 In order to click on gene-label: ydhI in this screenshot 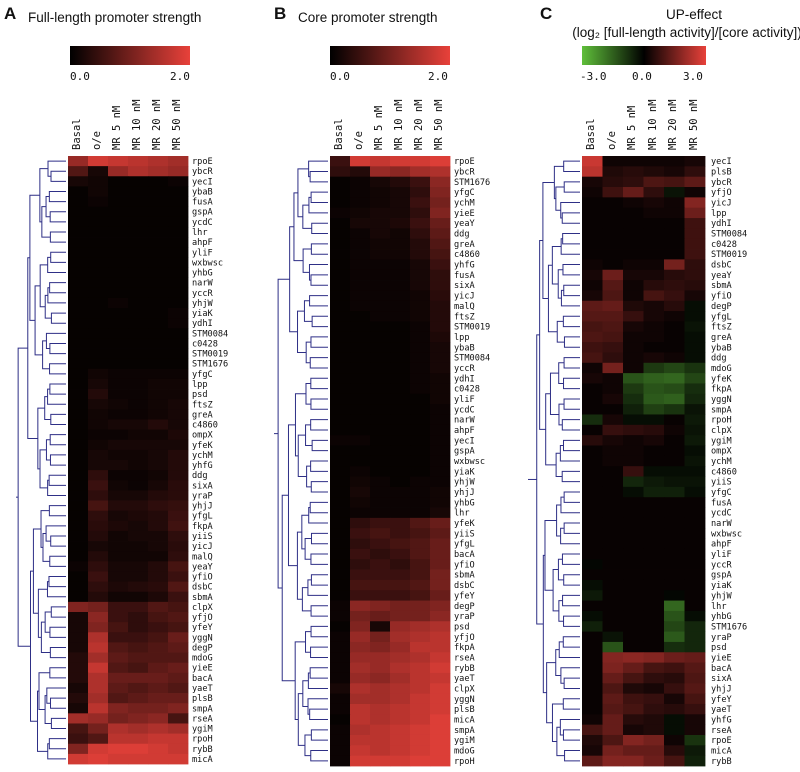, I will do `click(202, 324)`.